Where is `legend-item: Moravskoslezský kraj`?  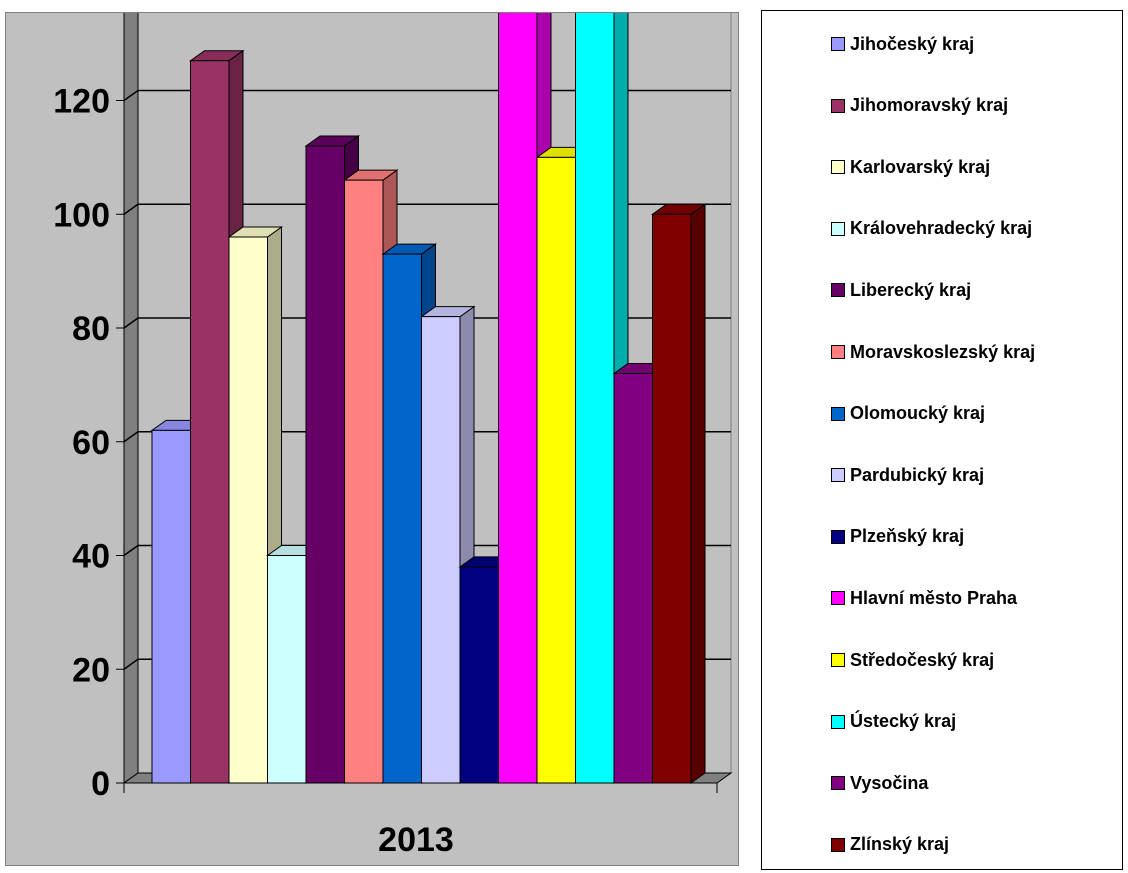 legend-item: Moravskoslezský kraj is located at coordinates (933, 352).